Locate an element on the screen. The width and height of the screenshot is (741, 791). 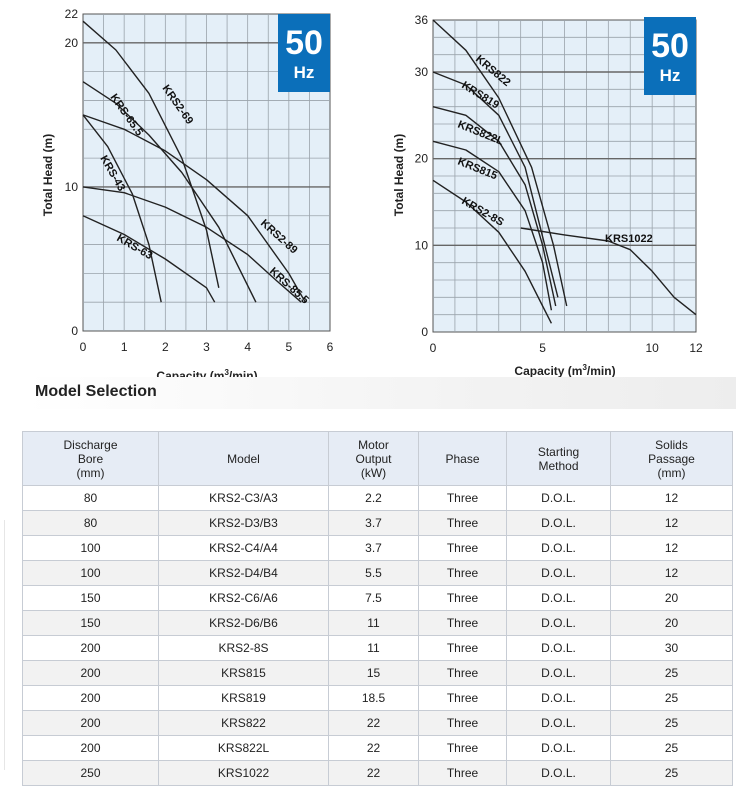
y-tick-label: 0 is located at coordinates (74, 331).